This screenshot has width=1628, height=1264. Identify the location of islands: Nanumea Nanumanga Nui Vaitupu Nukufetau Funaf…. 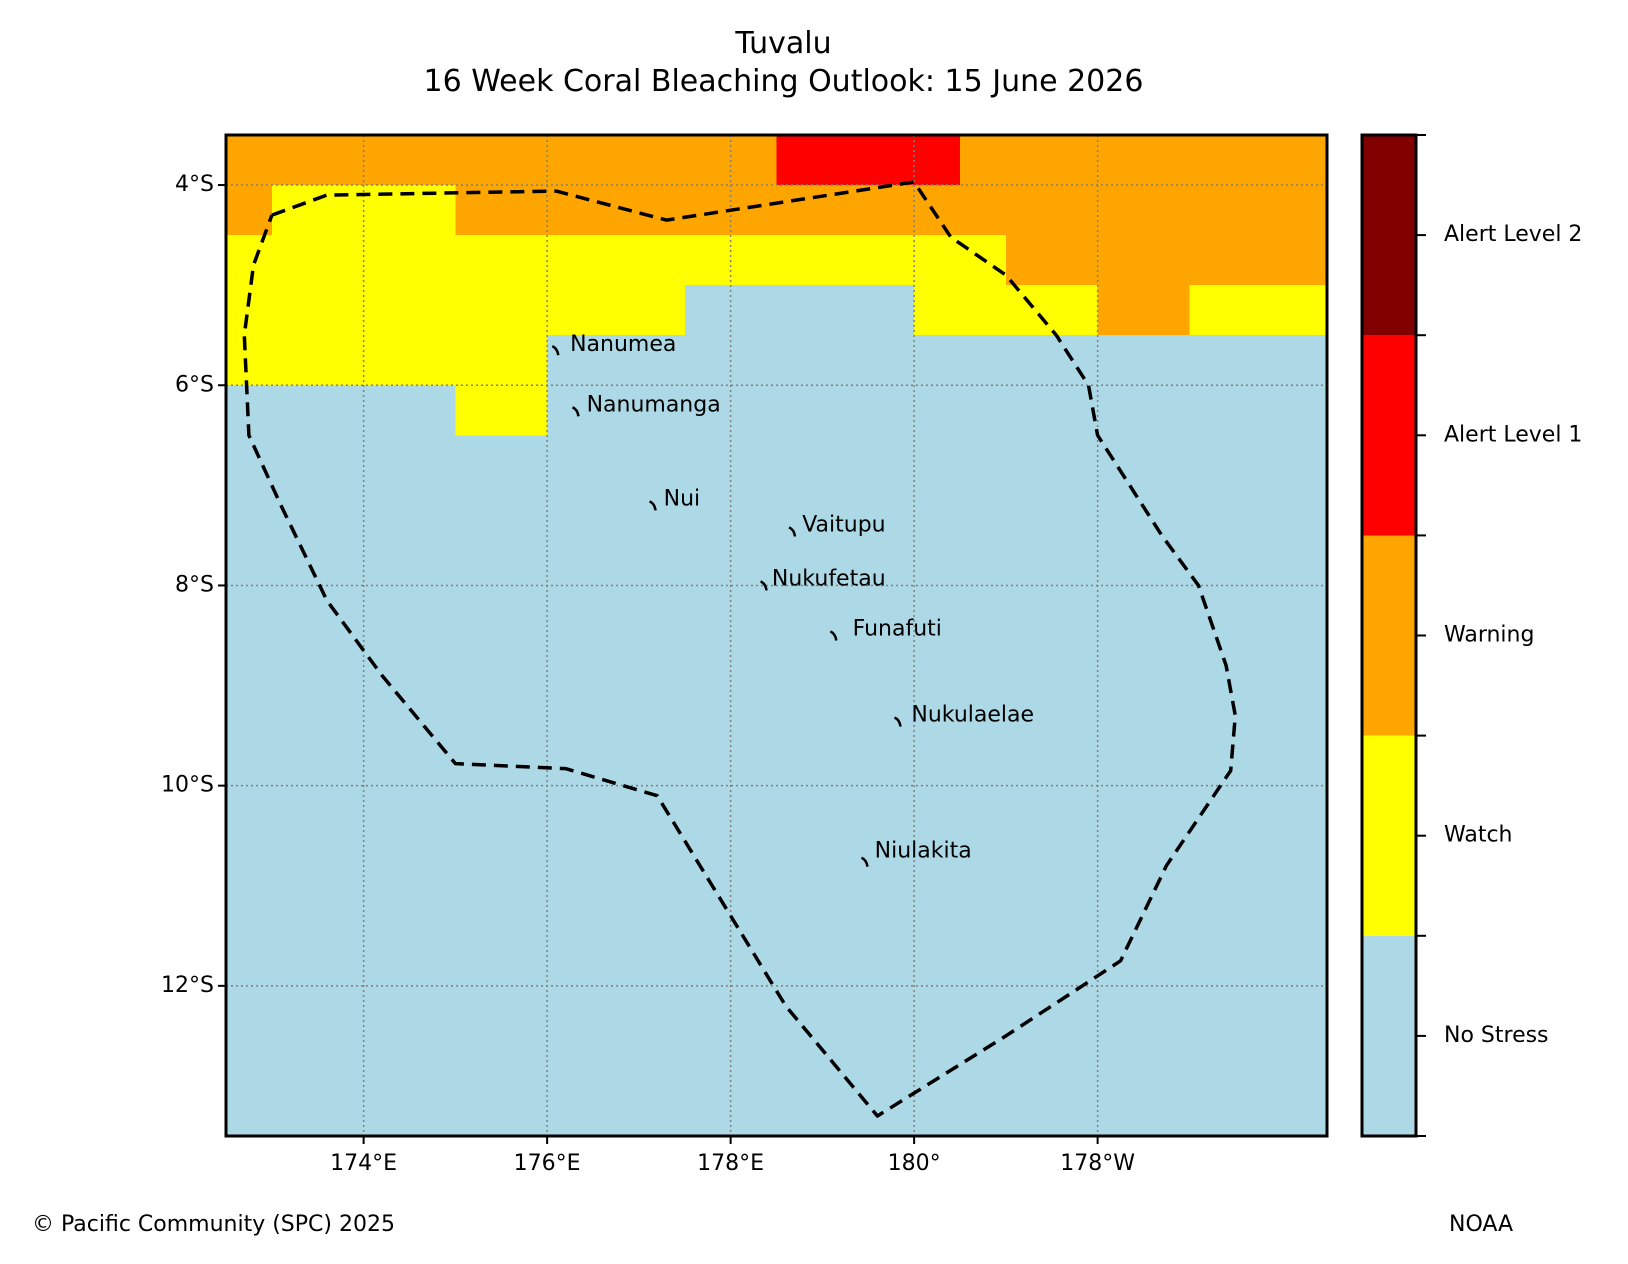
(792, 599).